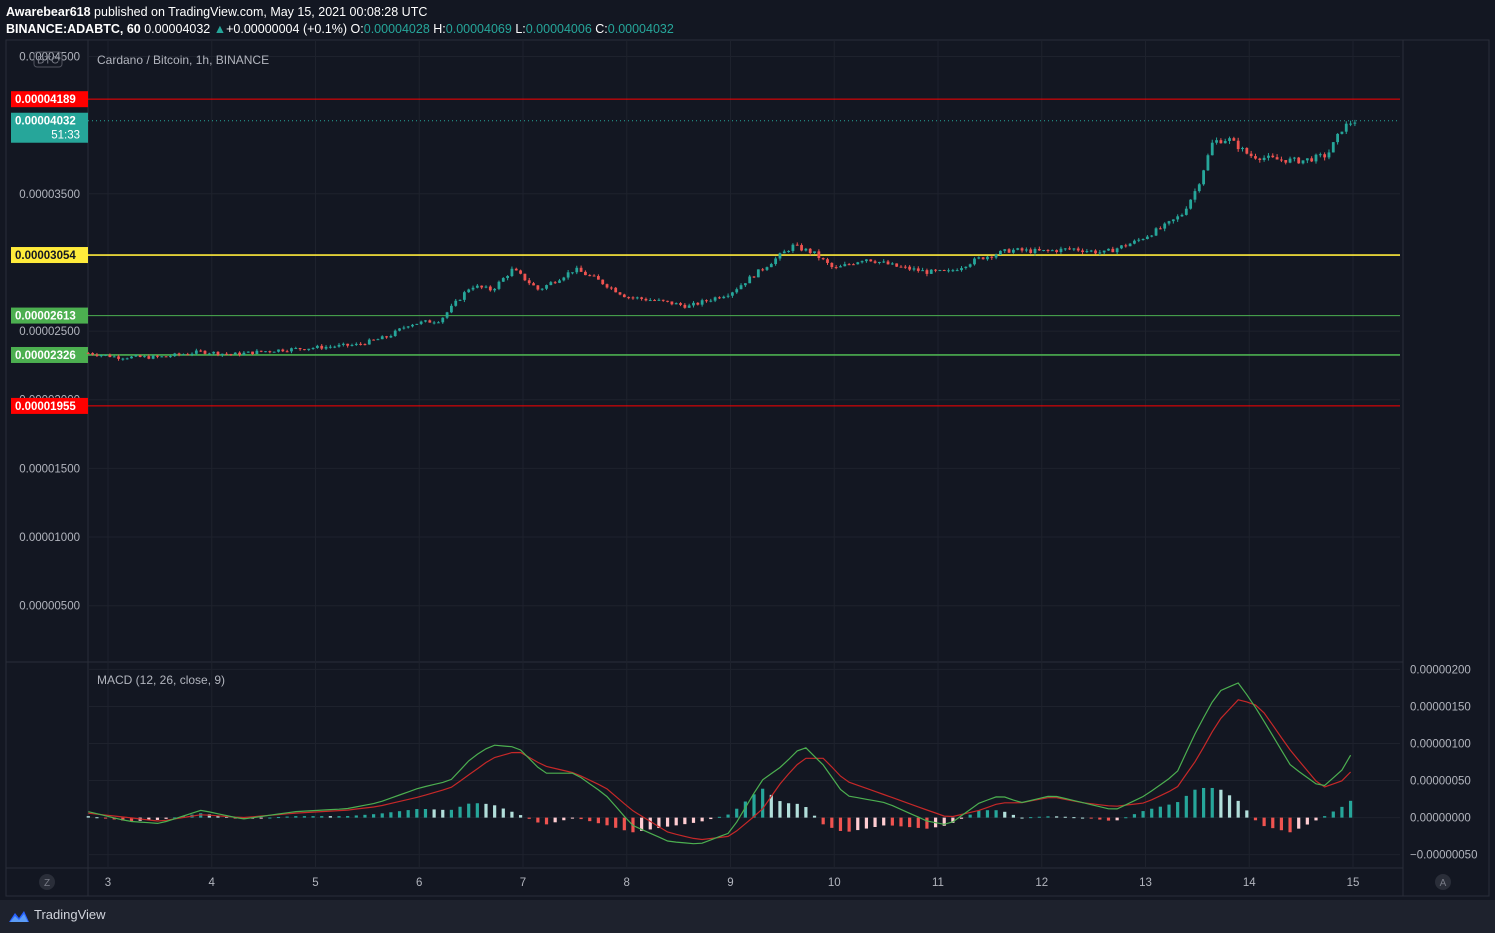 The height and width of the screenshot is (933, 1495). Describe the element at coordinates (220, 29) in the screenshot. I see `up-arrow-icon: ▲` at that location.